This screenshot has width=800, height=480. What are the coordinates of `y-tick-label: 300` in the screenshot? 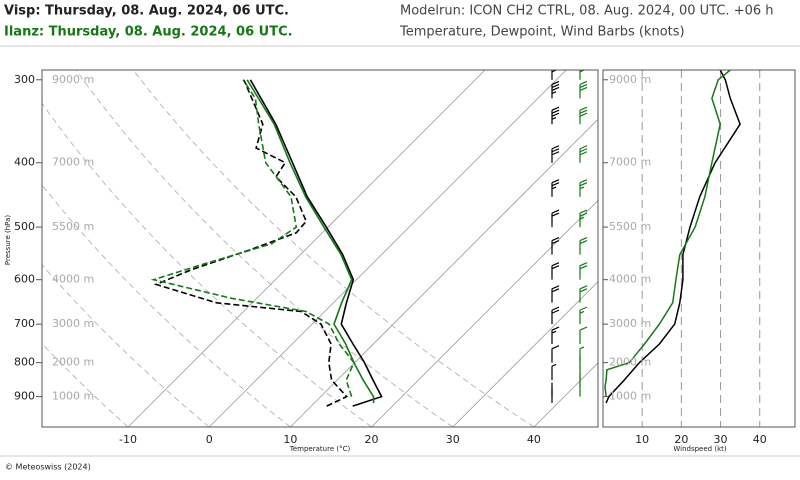 It's located at (24, 79).